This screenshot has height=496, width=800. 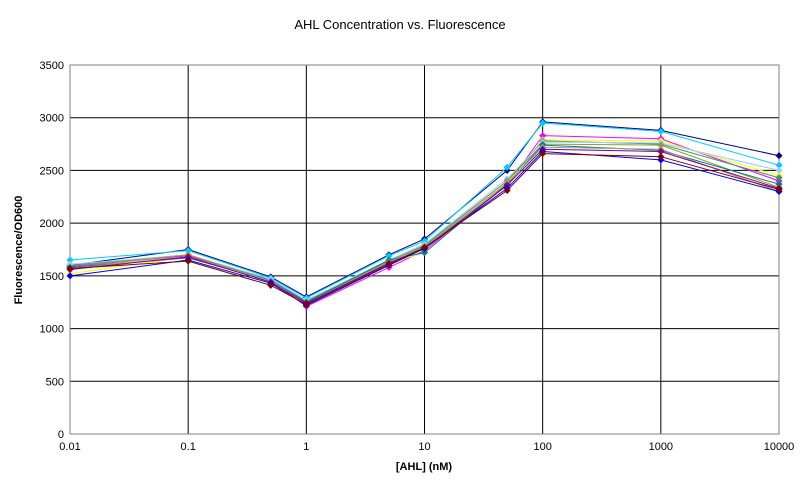 I want to click on y-axis-label: Fluorescence/OD600, so click(x=19, y=250).